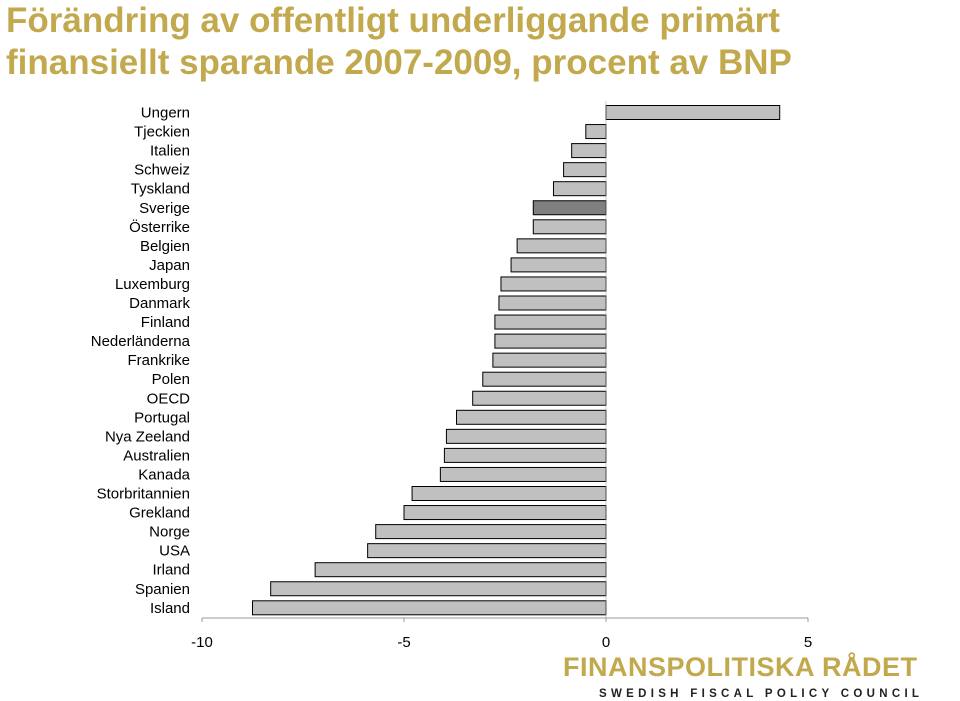  I want to click on category-label: Kanada, so click(164, 474).